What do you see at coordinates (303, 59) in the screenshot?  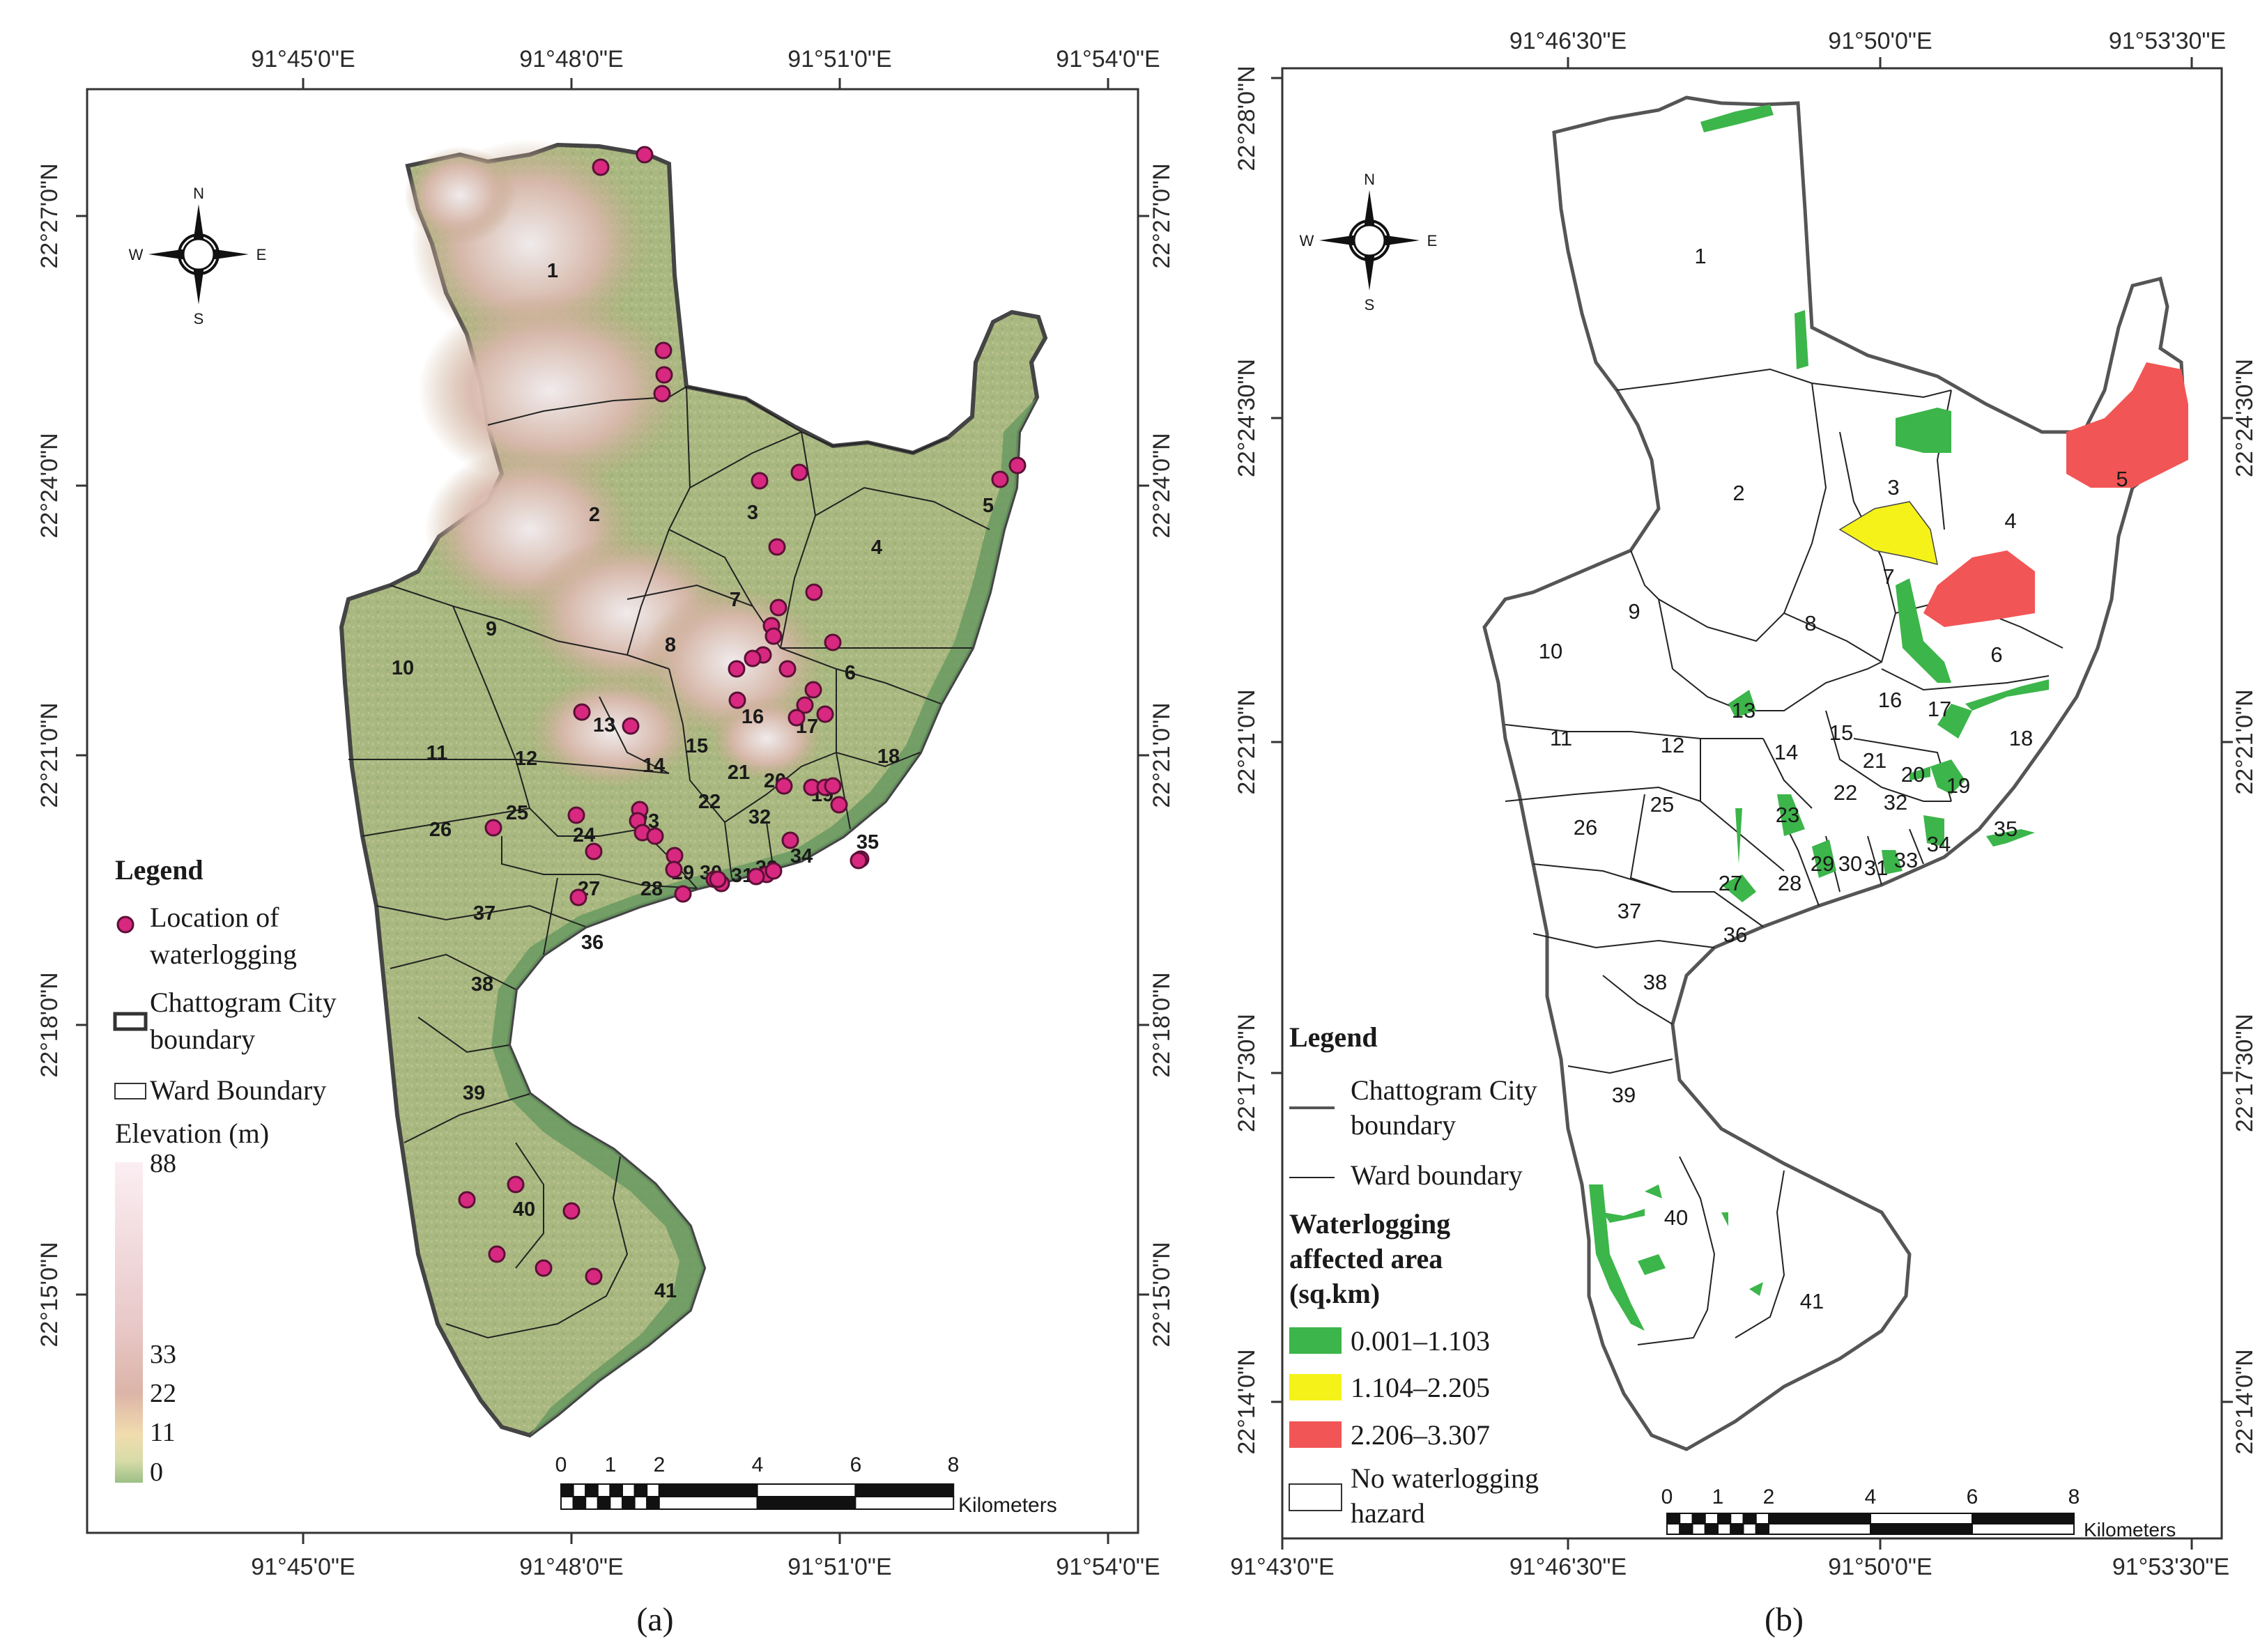 I see `lon-tick-label: 91°45'0"E` at bounding box center [303, 59].